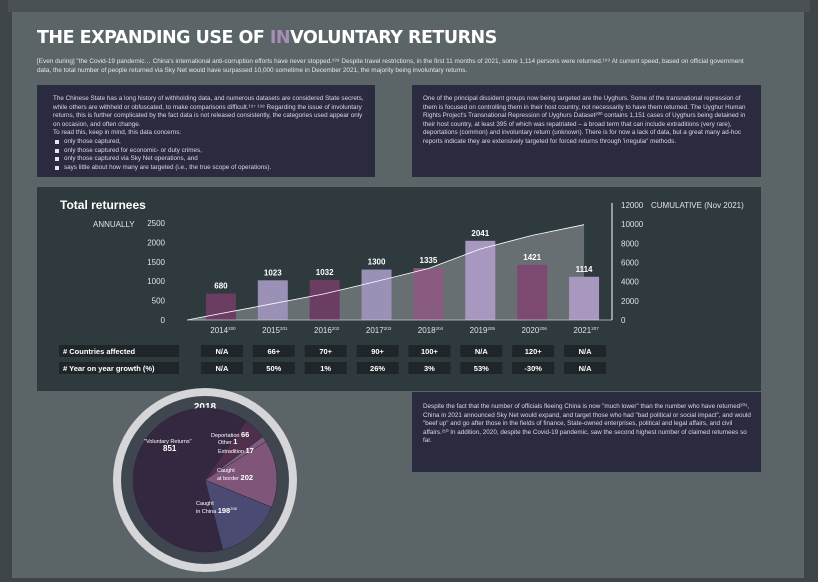 The height and width of the screenshot is (582, 818). I want to click on bar-value-label: 2041, so click(480, 233).